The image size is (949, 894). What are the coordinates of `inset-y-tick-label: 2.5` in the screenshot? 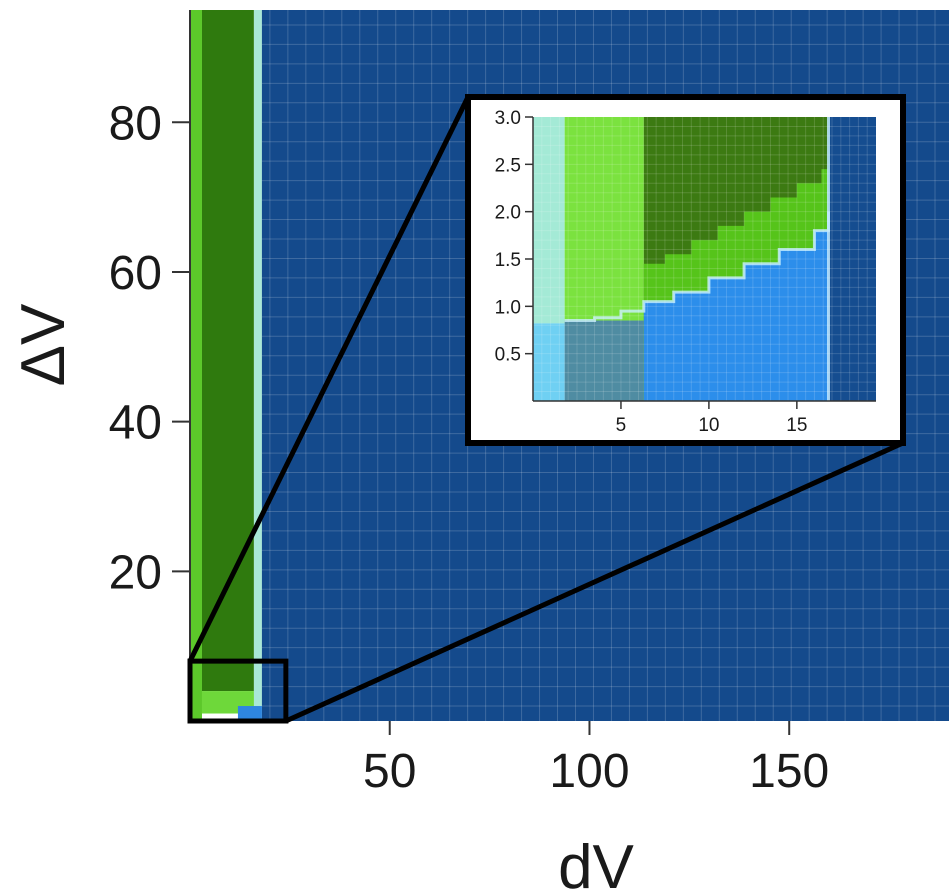 It's located at (508, 165).